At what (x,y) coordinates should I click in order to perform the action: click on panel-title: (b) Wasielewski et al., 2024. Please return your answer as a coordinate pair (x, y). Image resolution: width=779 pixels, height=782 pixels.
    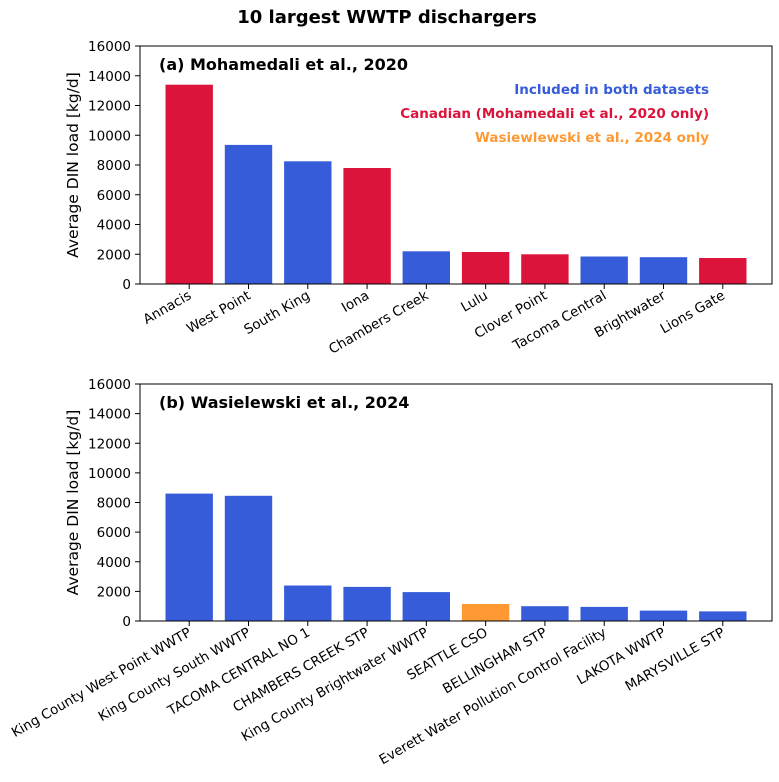
    Looking at the image, I should click on (284, 402).